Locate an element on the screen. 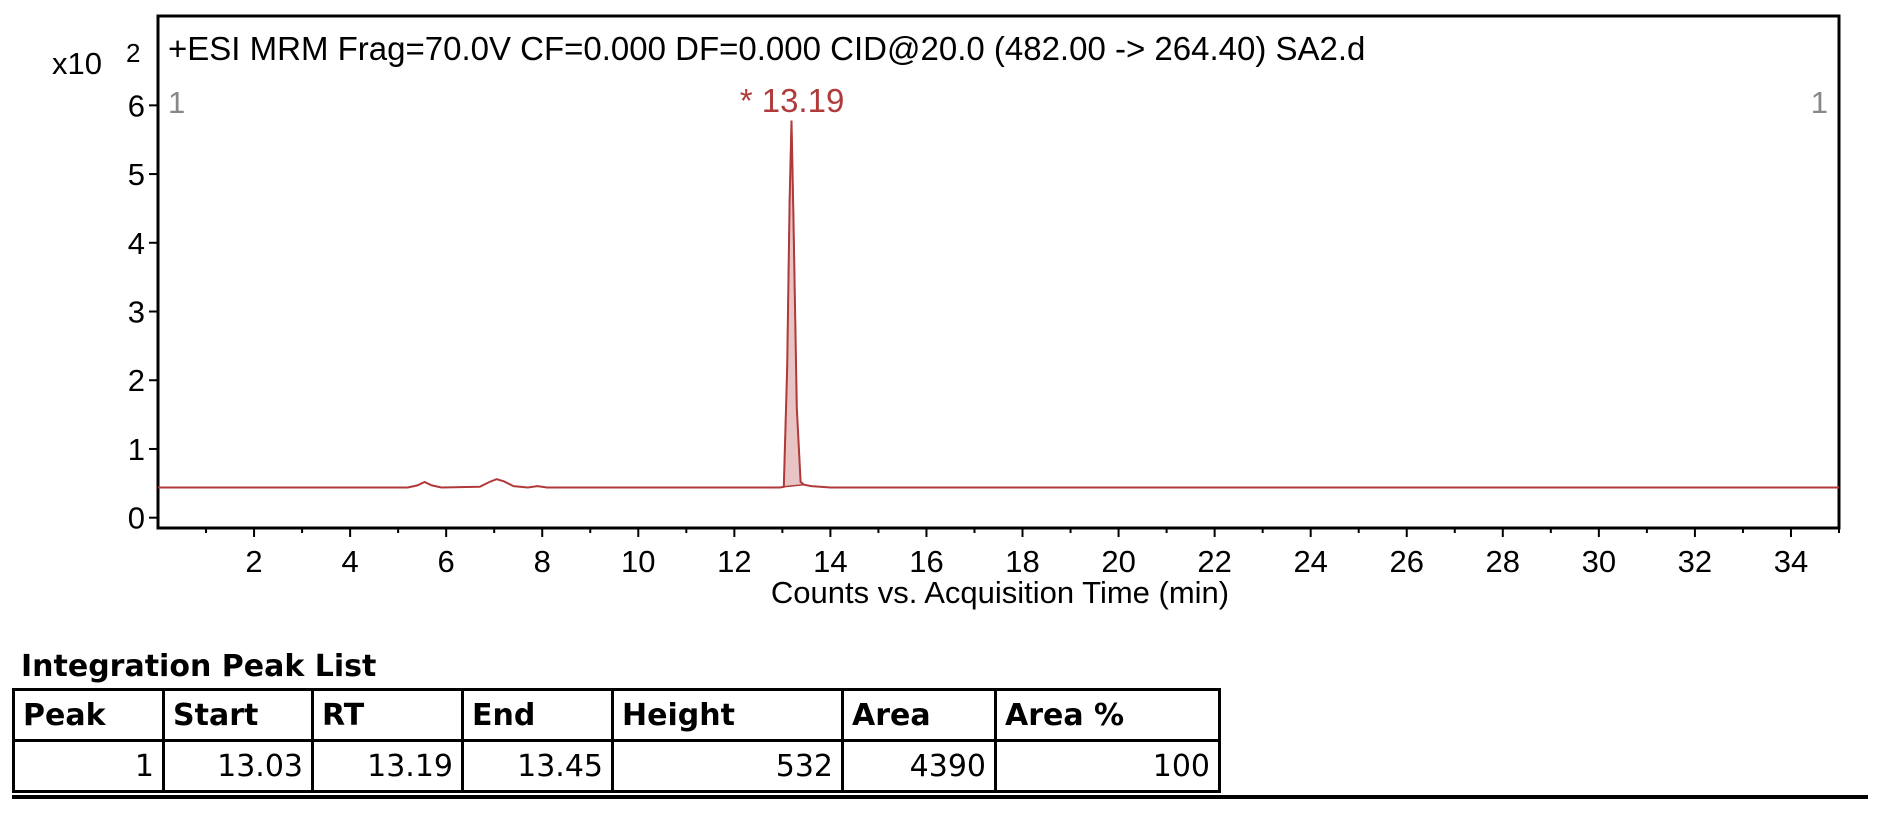 This screenshot has width=1879, height=818. x-tick-label: 22 is located at coordinates (1214, 561).